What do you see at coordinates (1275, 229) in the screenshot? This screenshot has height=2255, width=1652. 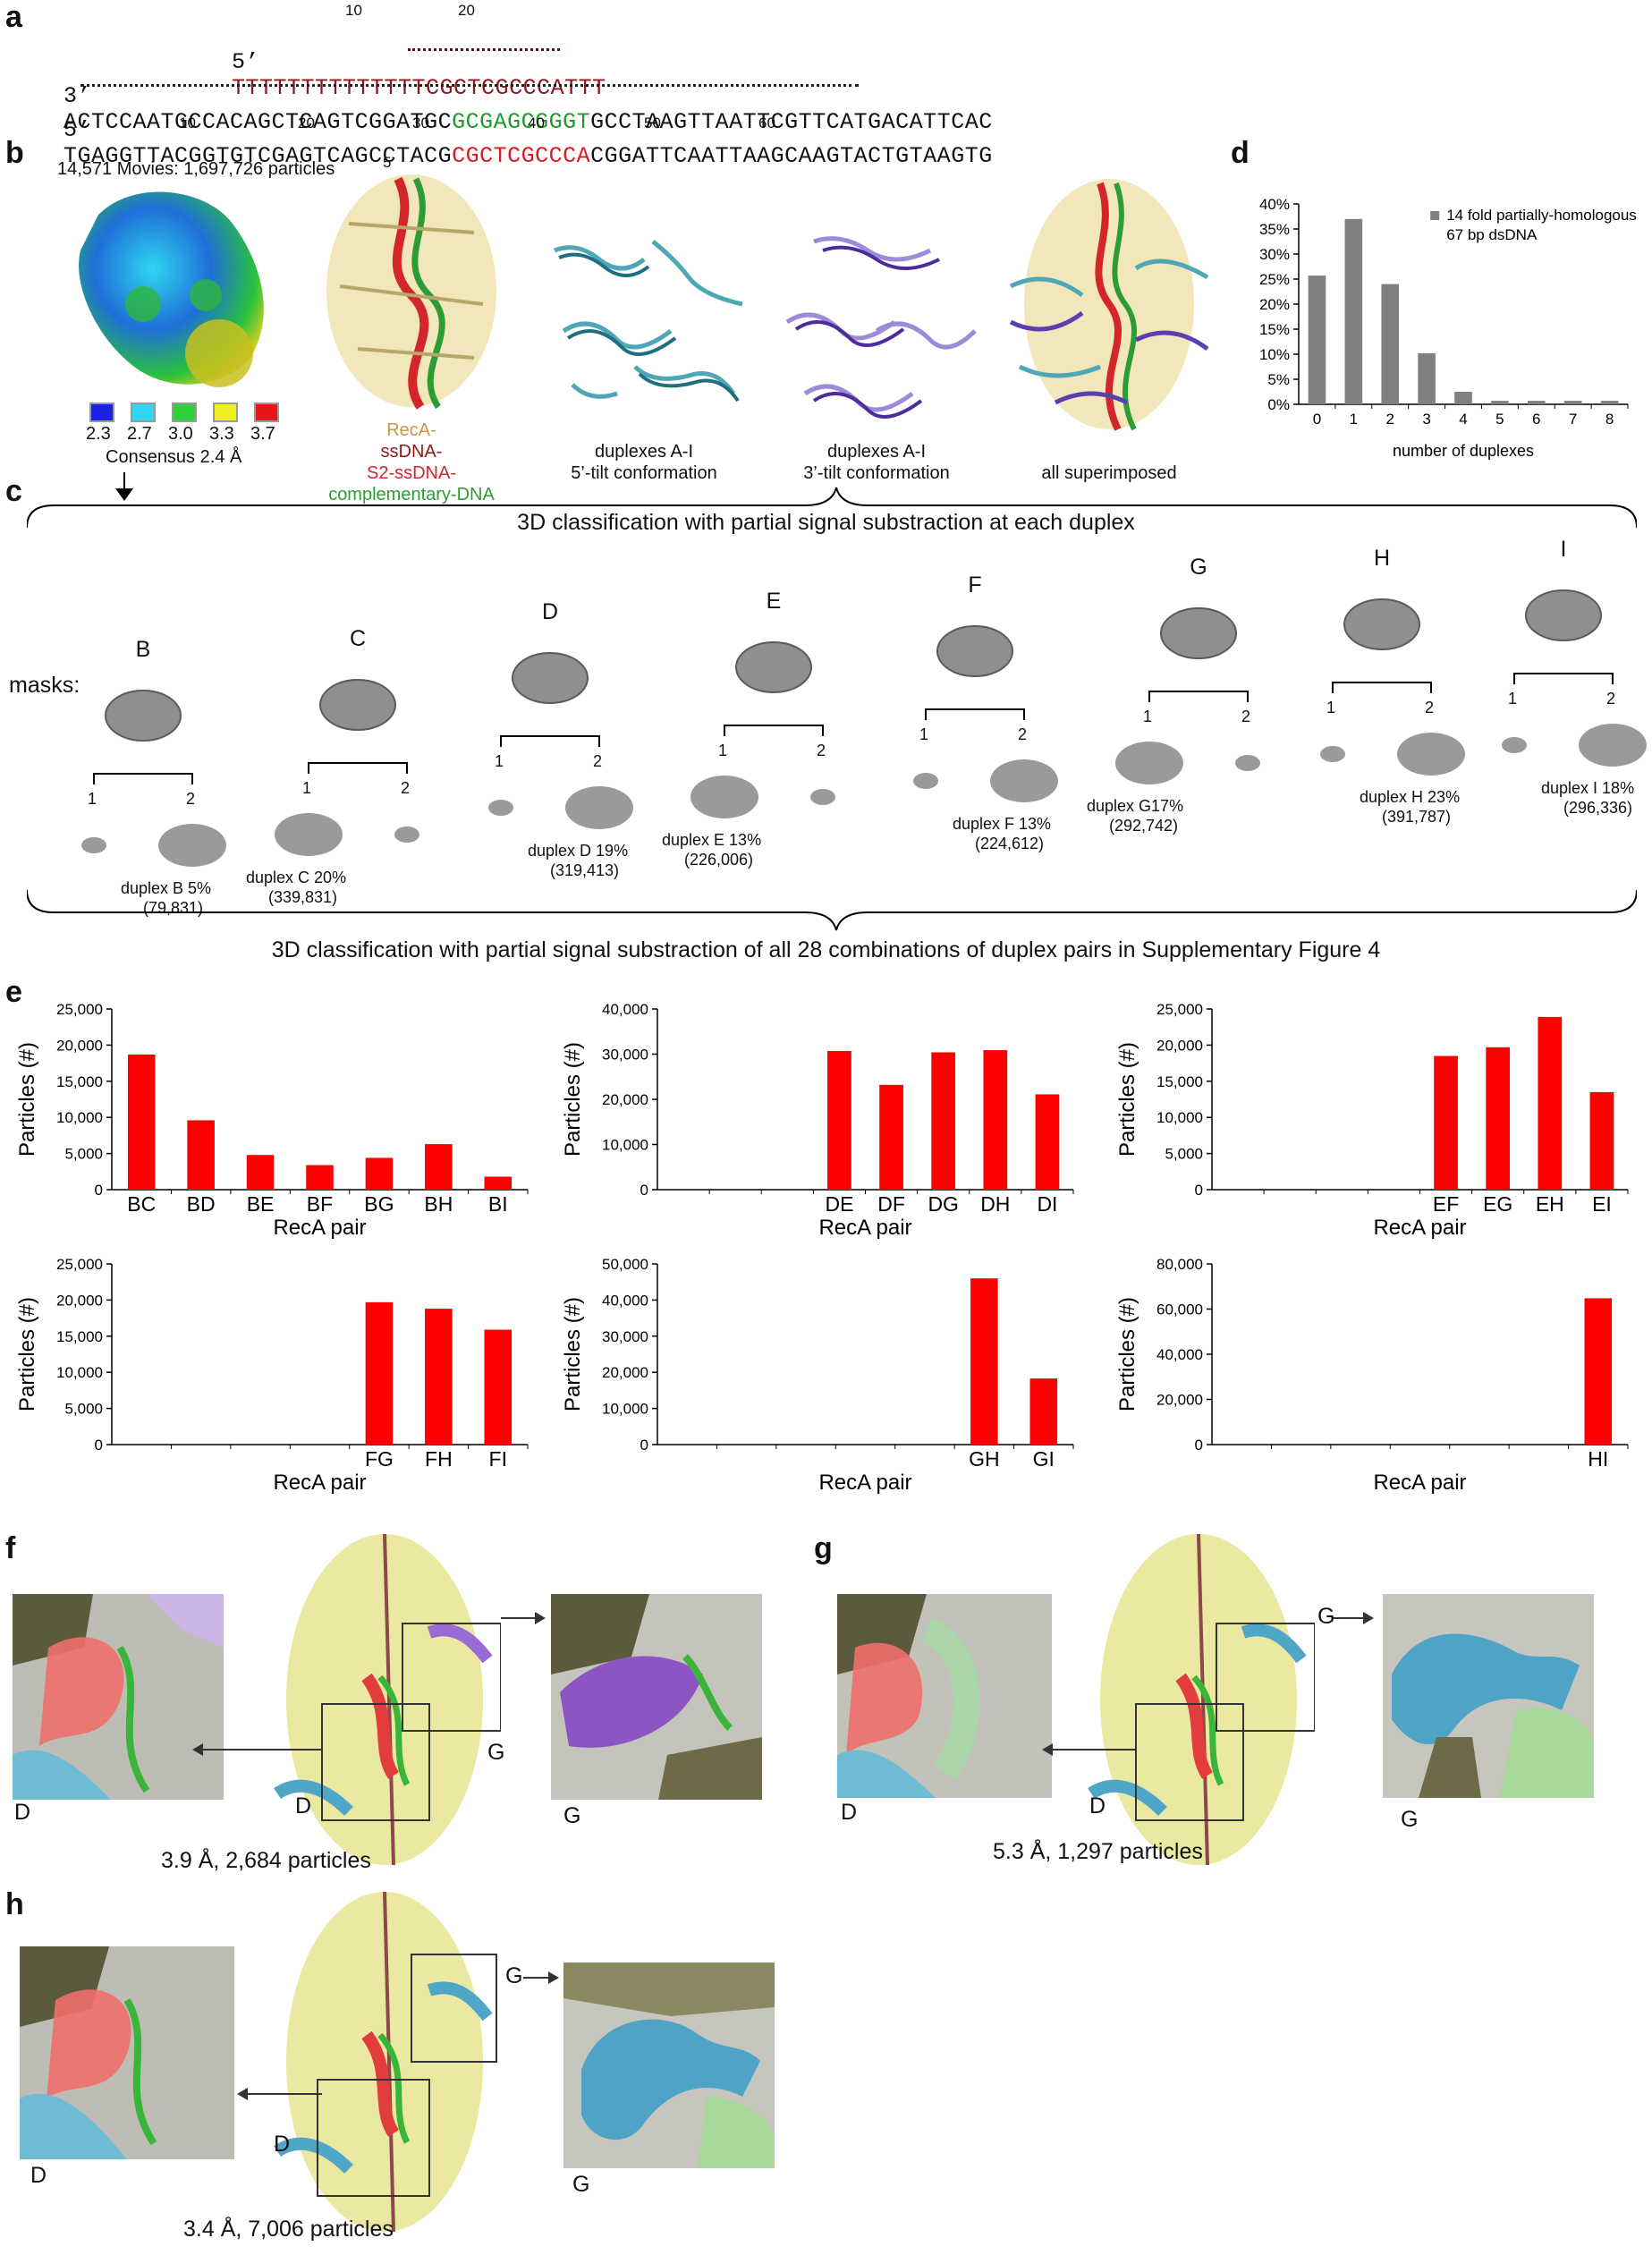 I see `y-tick-label: 35%` at bounding box center [1275, 229].